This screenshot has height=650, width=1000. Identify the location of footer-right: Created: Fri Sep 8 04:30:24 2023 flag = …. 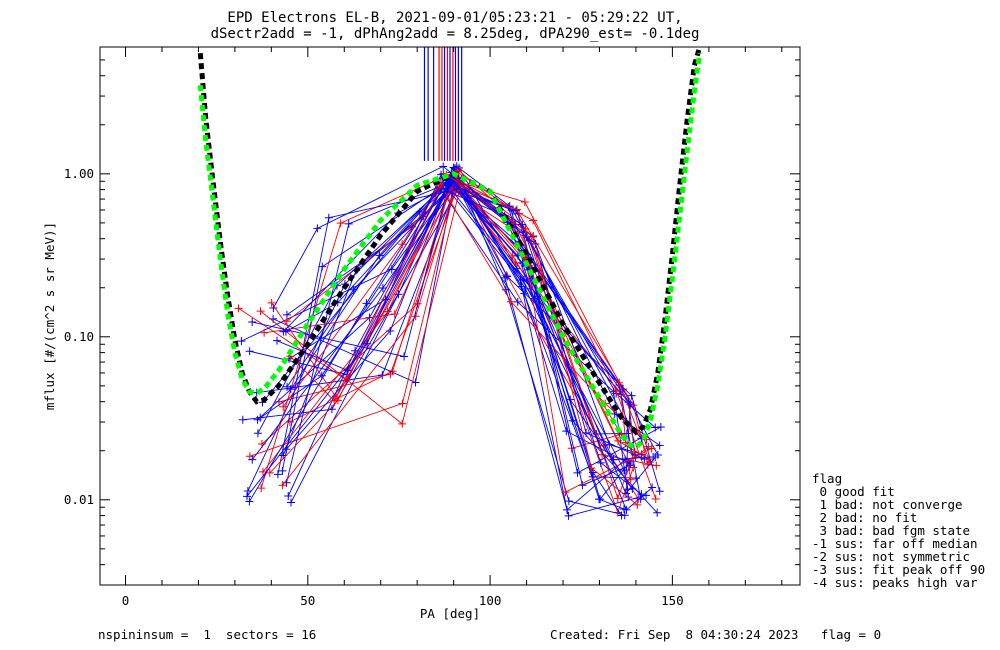
(716, 634).